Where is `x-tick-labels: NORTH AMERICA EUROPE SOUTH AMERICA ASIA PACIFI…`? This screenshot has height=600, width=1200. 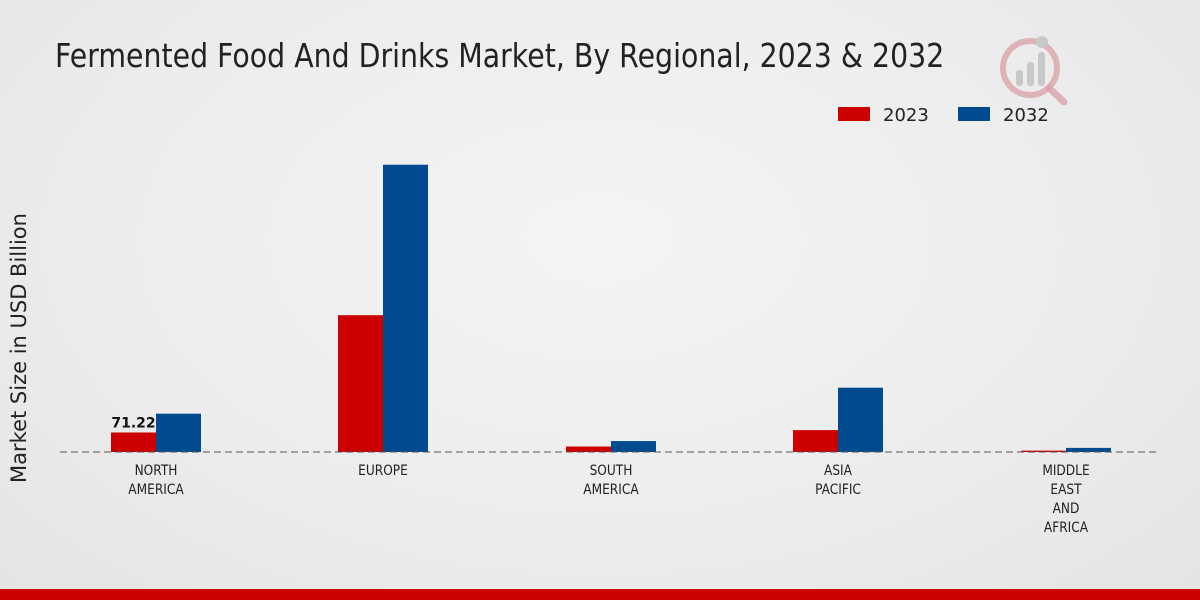
x-tick-labels: NORTH AMERICA EUROPE SOUTH AMERICA ASIA PACIFI… is located at coordinates (608, 499).